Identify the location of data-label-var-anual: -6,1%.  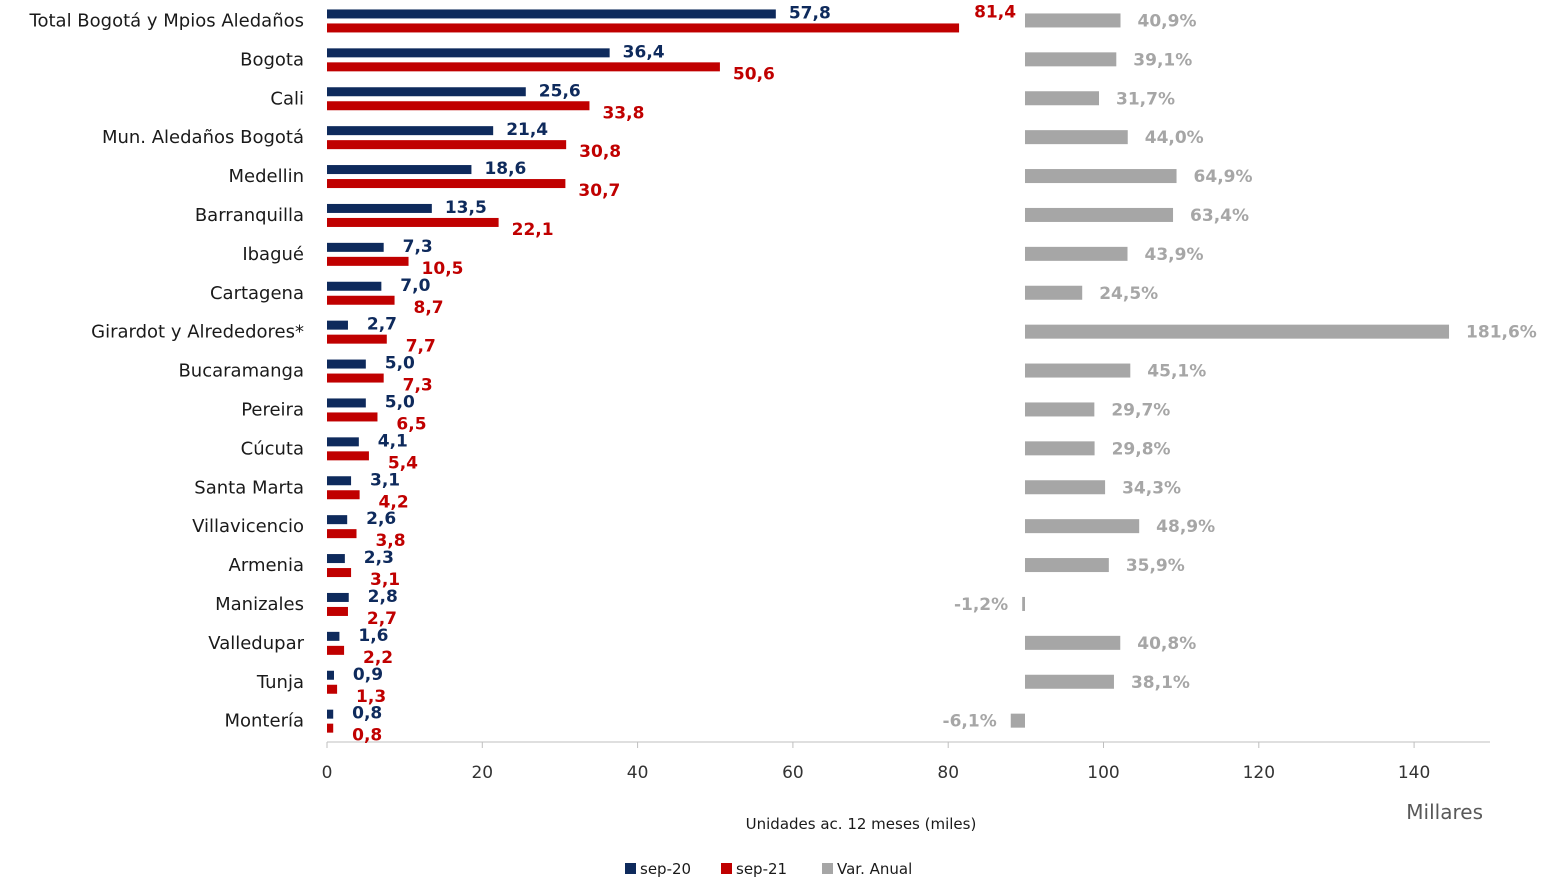
(970, 722).